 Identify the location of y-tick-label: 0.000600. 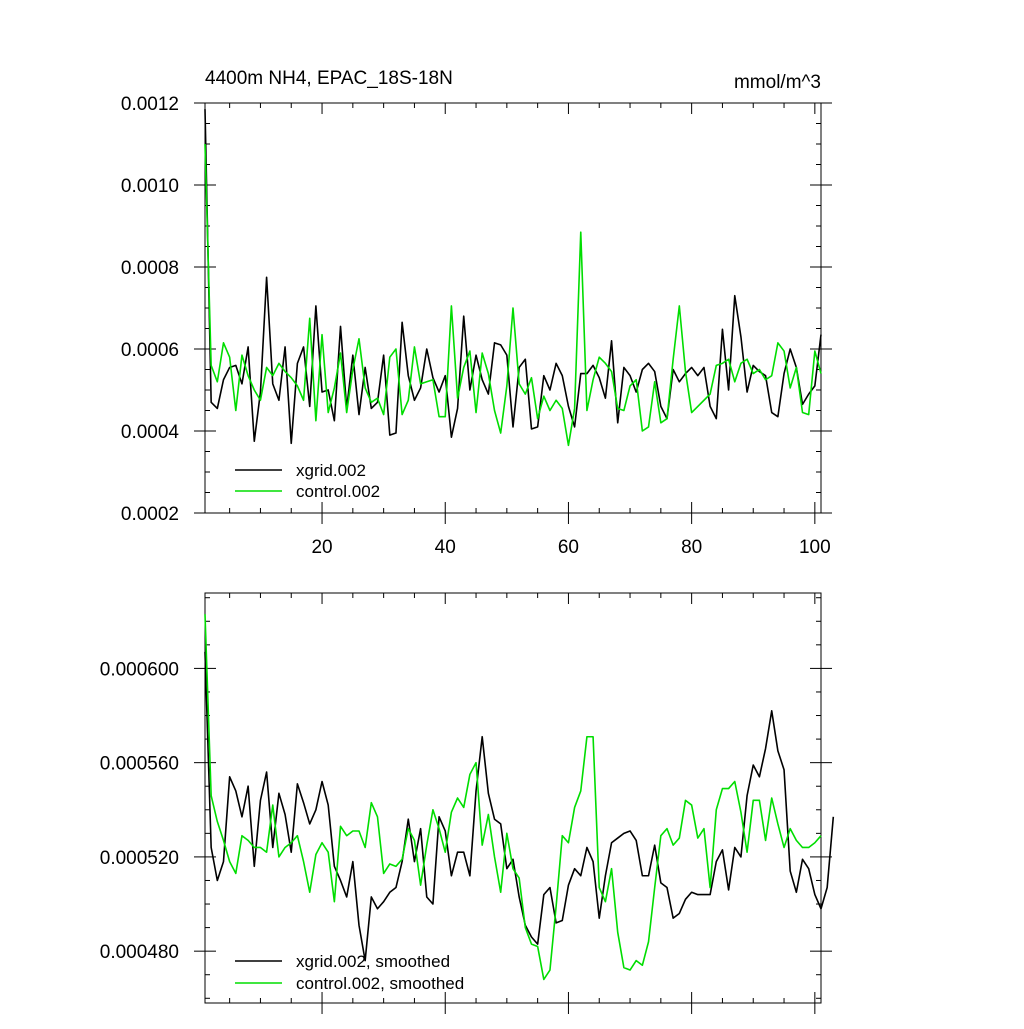
(139, 669).